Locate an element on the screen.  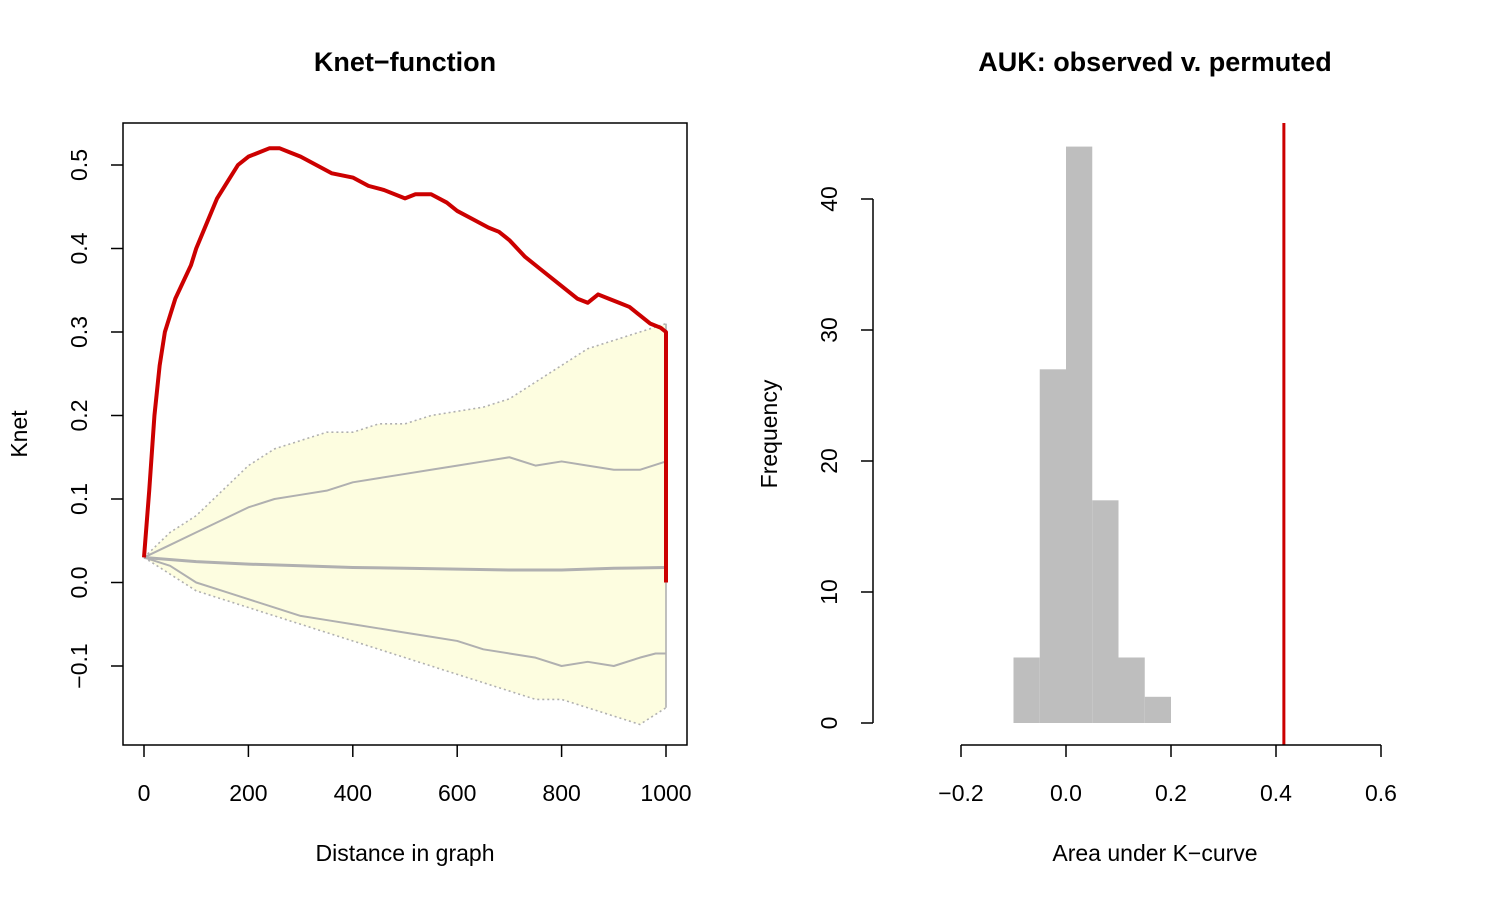
envelope-upper-line is located at coordinates (405, 440).